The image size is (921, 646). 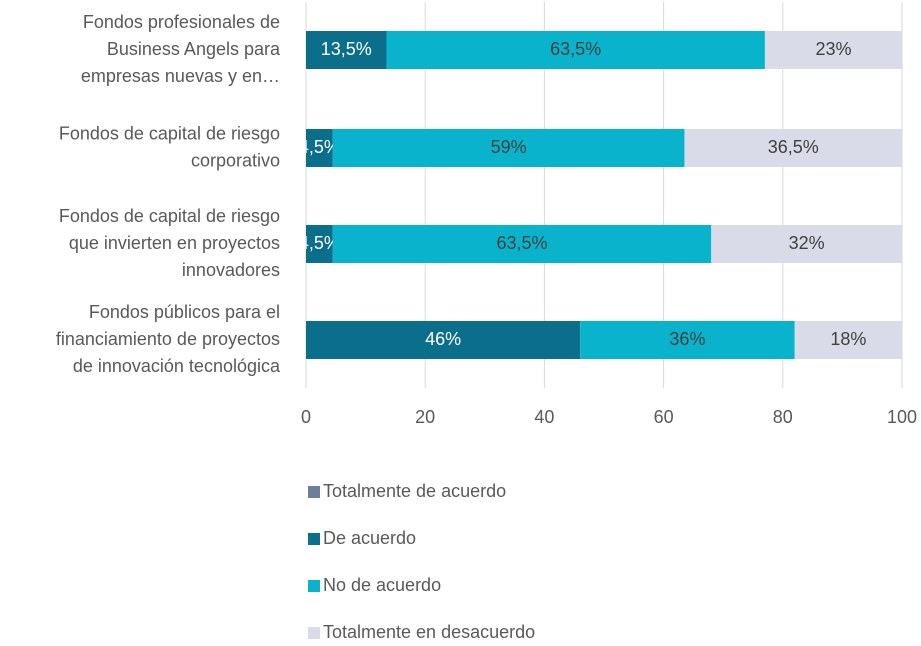 What do you see at coordinates (168, 339) in the screenshot?
I see `y-tick-label: financiamiento de proyectos` at bounding box center [168, 339].